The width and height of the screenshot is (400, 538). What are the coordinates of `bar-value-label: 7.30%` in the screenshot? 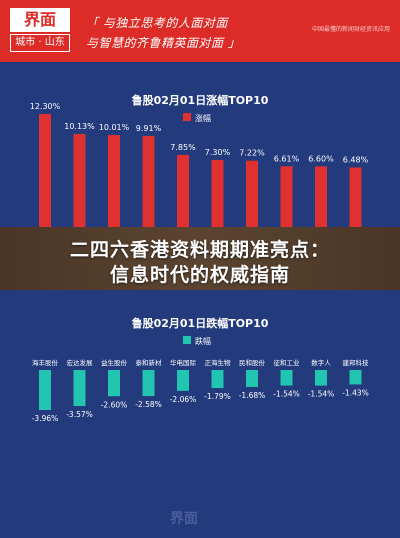 It's located at (218, 152).